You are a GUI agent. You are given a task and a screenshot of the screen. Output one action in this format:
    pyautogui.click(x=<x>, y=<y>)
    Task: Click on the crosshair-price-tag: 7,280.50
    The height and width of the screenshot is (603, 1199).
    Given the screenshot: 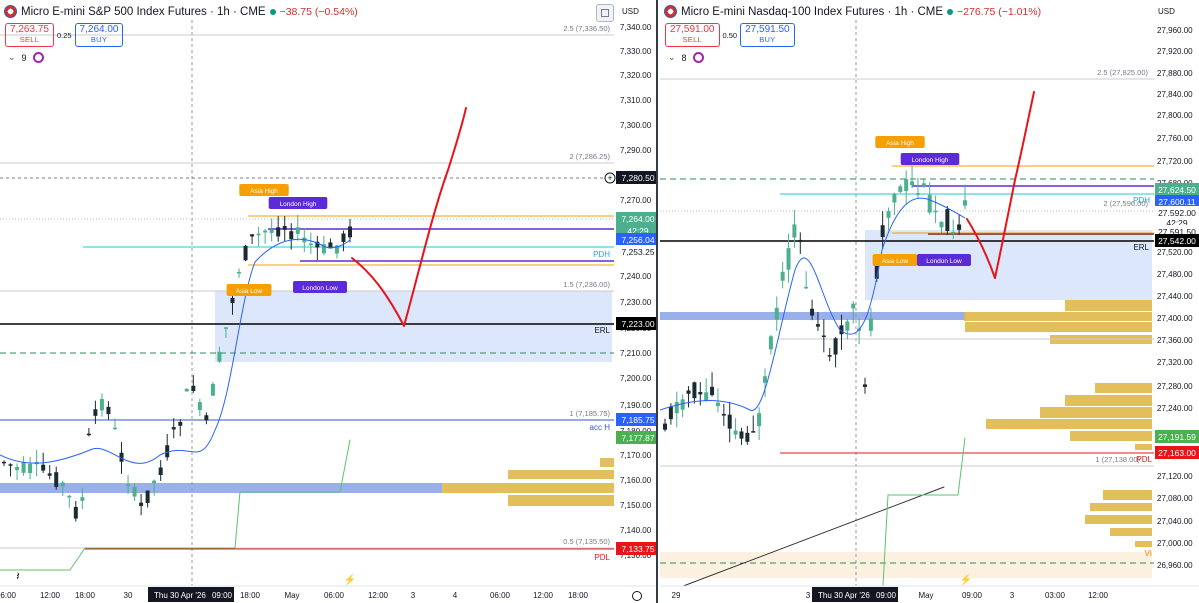 What is the action you would take?
    pyautogui.click(x=637, y=178)
    